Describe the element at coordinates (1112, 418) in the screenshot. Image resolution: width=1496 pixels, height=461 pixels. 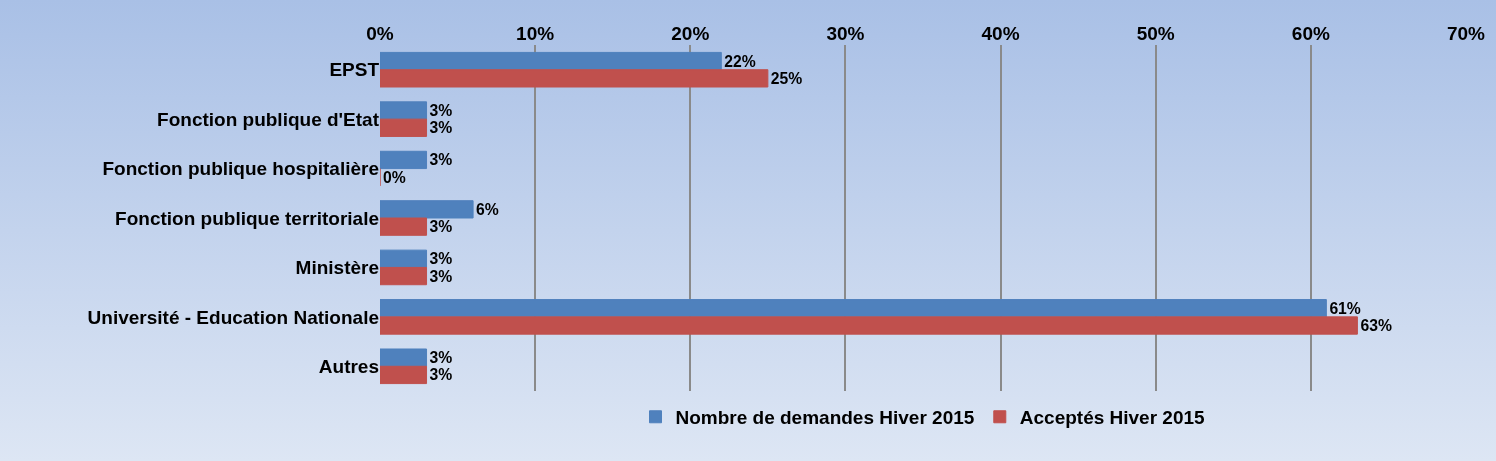
I see `legend-label: Acceptés Hiver 2015` at that location.